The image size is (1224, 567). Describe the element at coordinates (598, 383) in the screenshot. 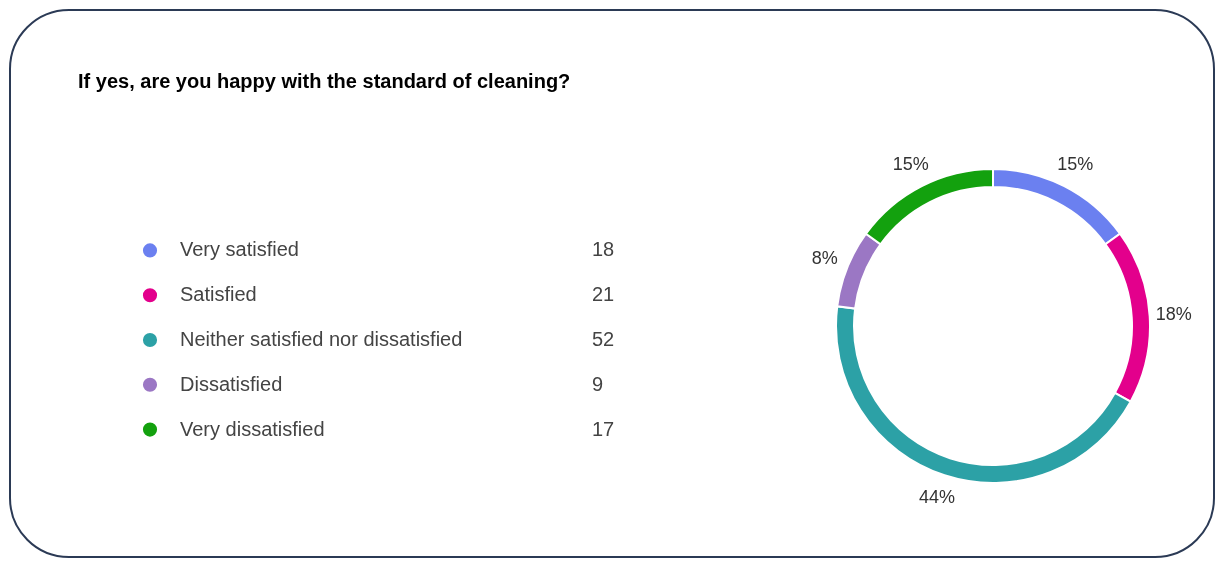

I see `text: 9` at that location.